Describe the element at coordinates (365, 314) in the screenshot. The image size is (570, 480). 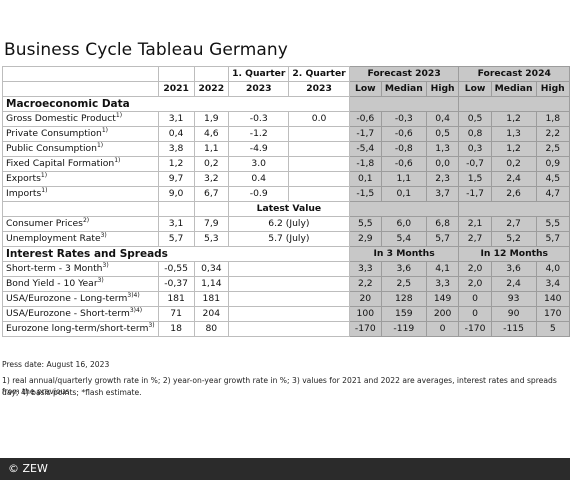
I see `cell: 100` at that location.